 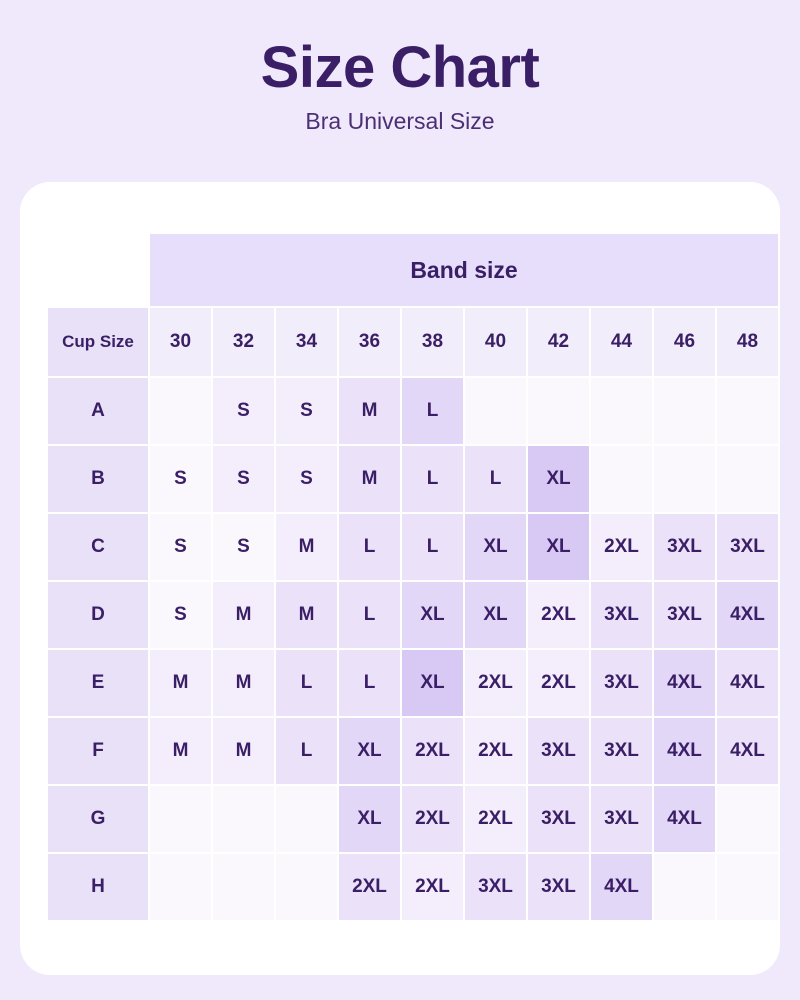 I want to click on table-corner-blank, so click(x=98, y=270).